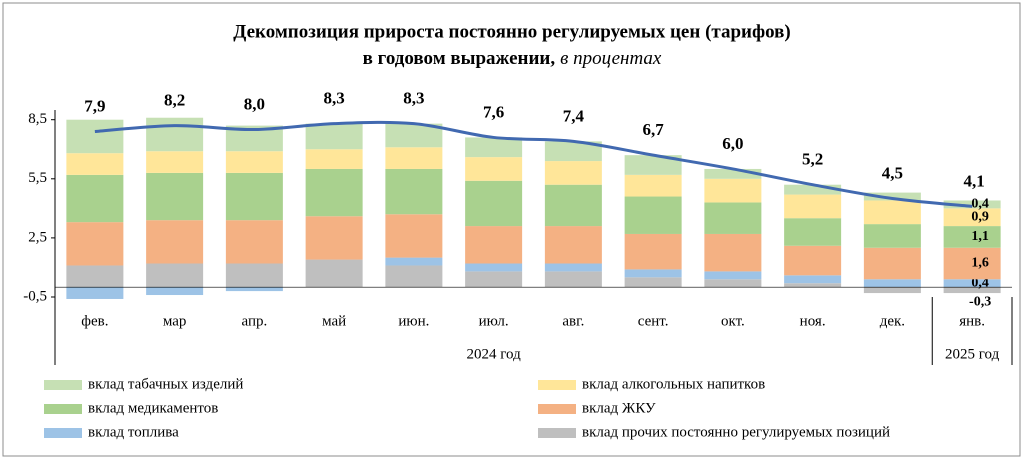 The height and width of the screenshot is (461, 1024). I want to click on legend-label: вклад табачных изделий, so click(165, 384).